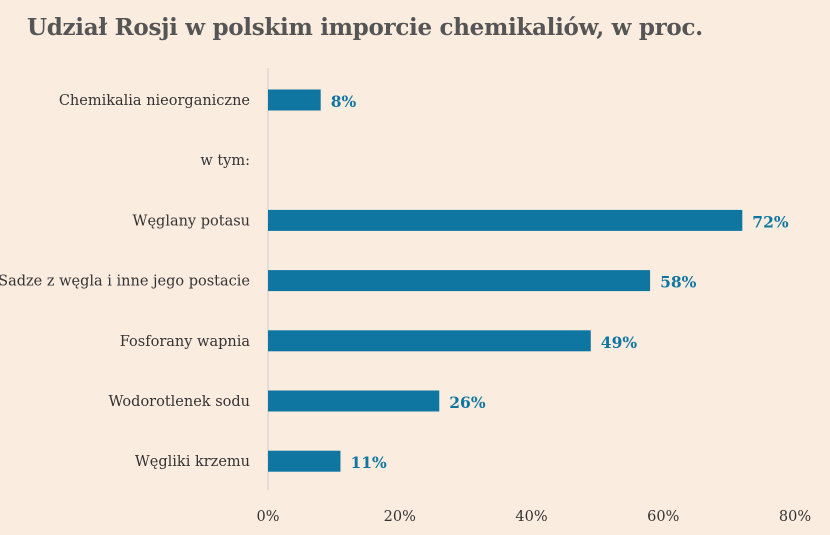  What do you see at coordinates (663, 517) in the screenshot?
I see `x-tick-label: 60%` at bounding box center [663, 517].